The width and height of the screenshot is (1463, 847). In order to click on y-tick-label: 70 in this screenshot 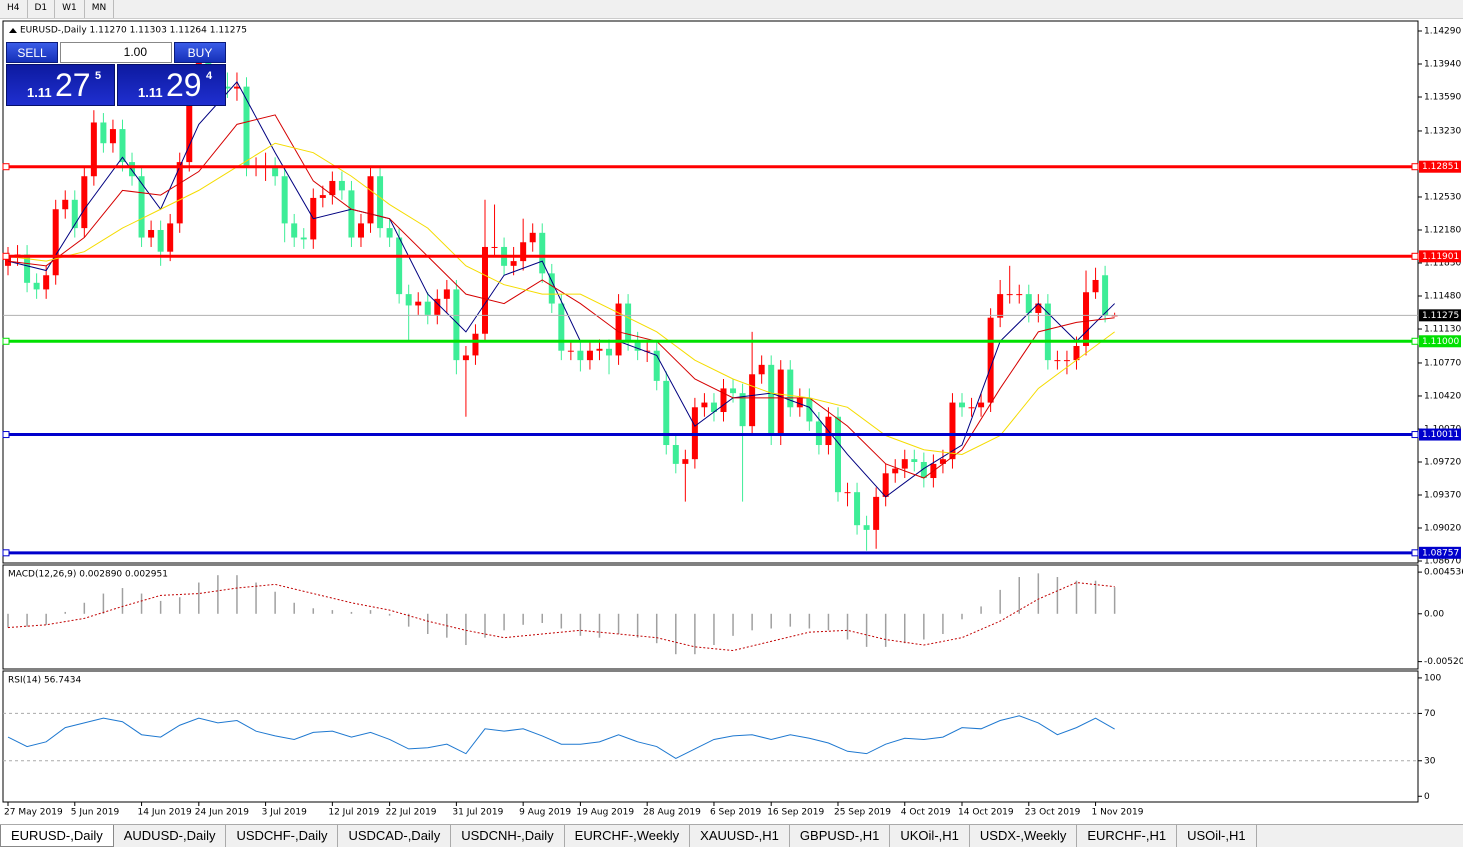, I will do `click(1430, 714)`.